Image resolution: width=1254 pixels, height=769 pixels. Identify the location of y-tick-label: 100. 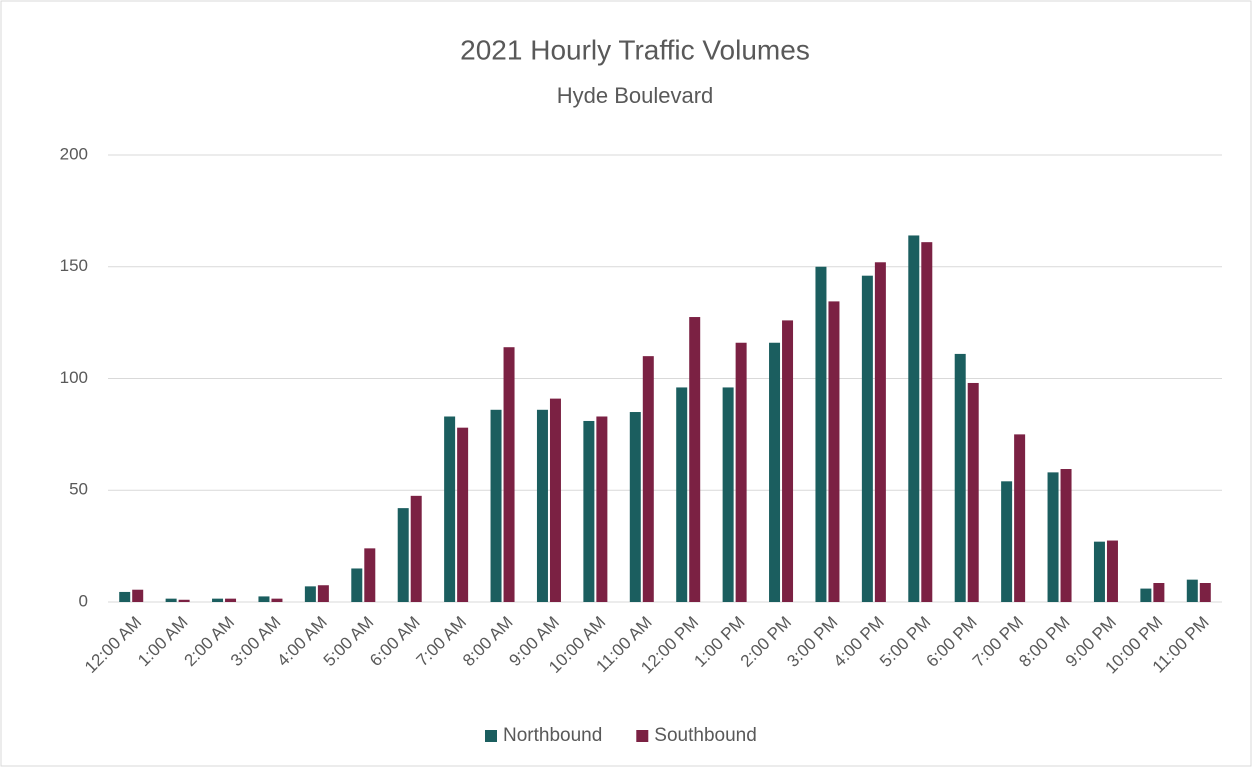
(74, 377).